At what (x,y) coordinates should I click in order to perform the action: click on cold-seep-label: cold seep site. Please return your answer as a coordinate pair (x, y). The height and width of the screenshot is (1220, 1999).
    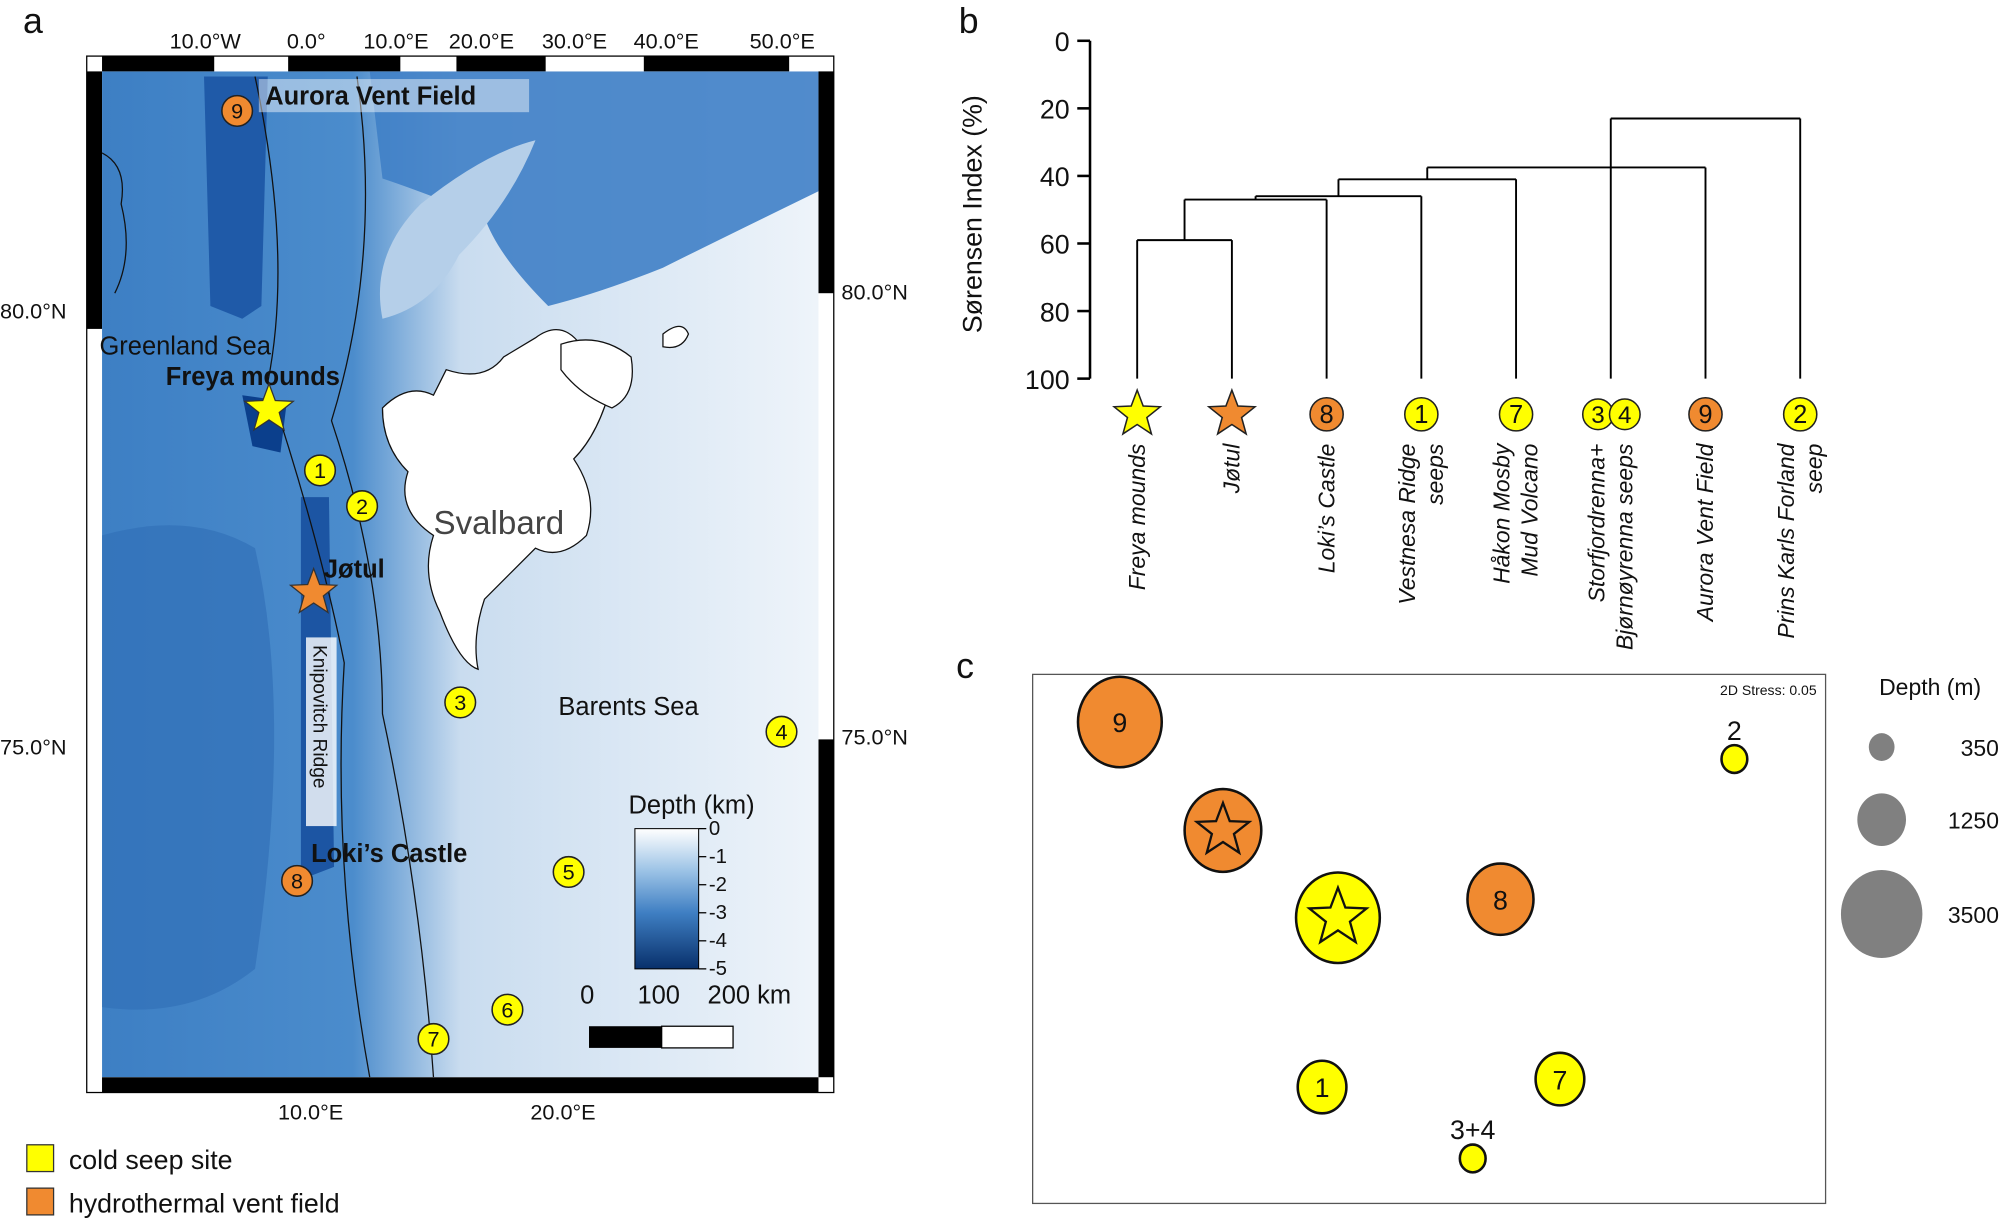
    Looking at the image, I should click on (151, 1160).